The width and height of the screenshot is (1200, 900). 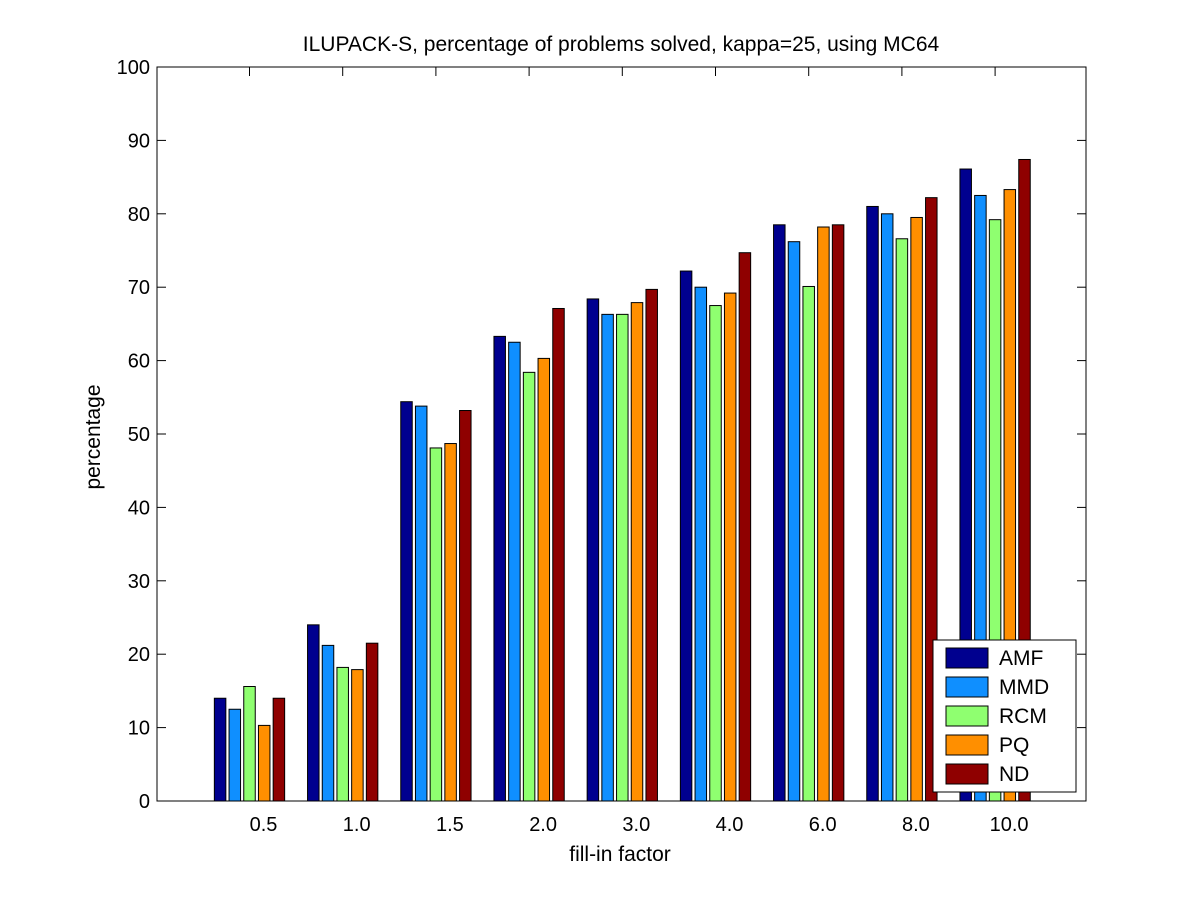 What do you see at coordinates (139, 582) in the screenshot?
I see `y-tick-label: 30` at bounding box center [139, 582].